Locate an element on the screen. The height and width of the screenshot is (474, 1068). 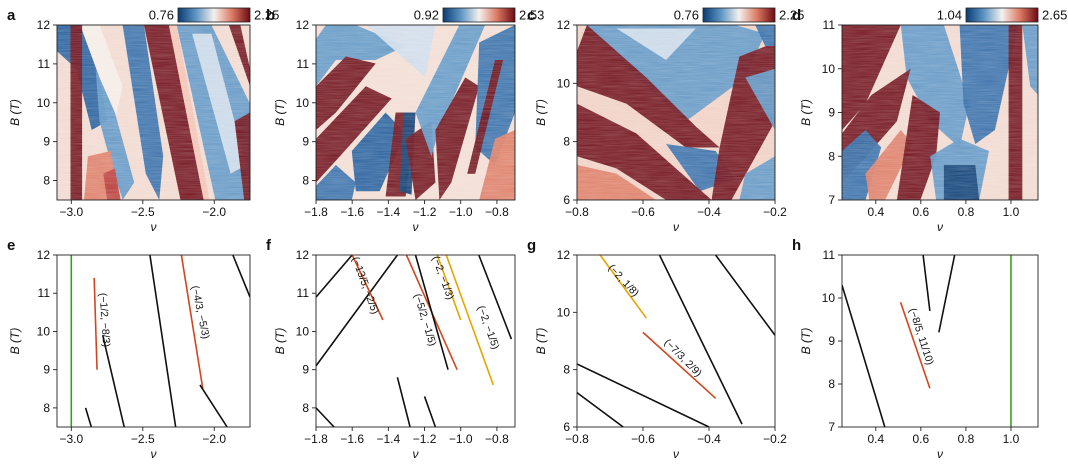
line-annotation: (−4/3, −5/3) is located at coordinates (200, 312).